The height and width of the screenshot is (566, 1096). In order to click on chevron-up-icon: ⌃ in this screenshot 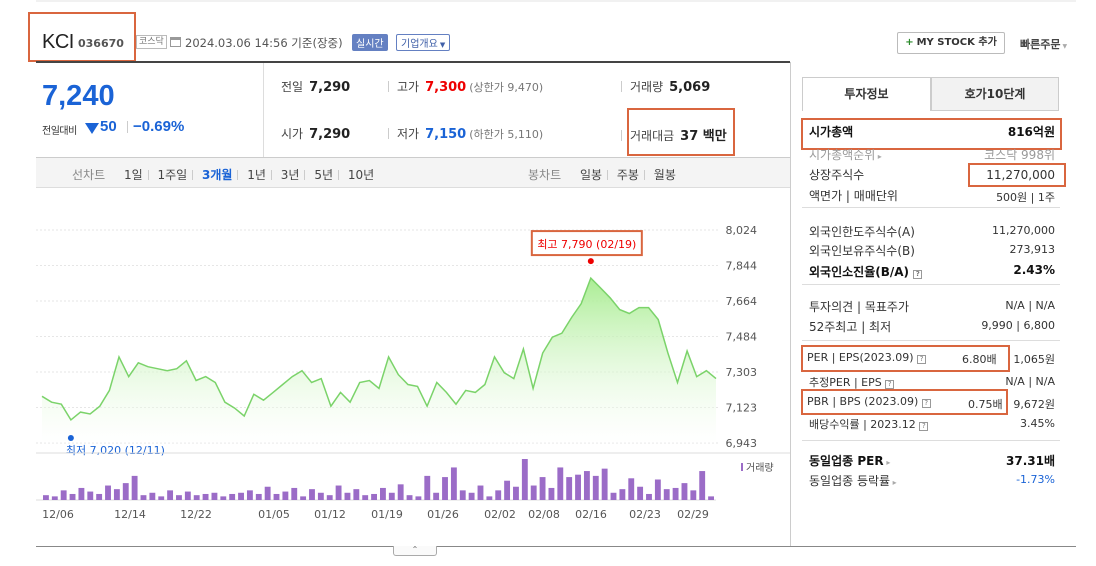, I will do `click(415, 549)`.